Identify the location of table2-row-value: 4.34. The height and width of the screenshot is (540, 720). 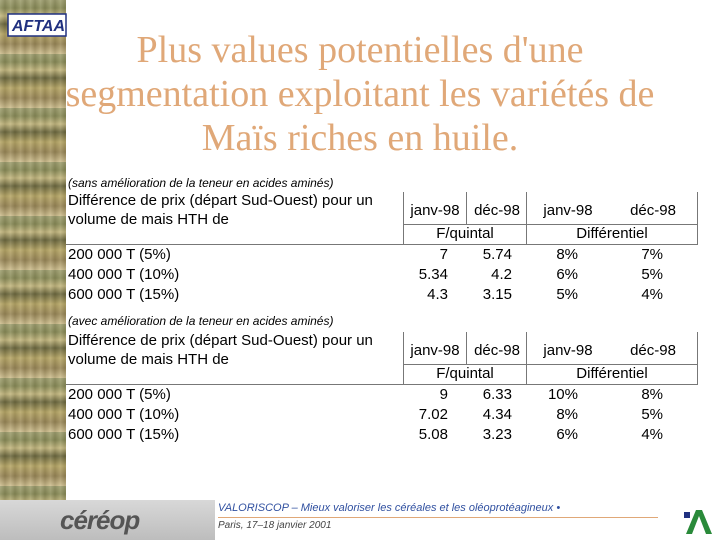
(497, 414).